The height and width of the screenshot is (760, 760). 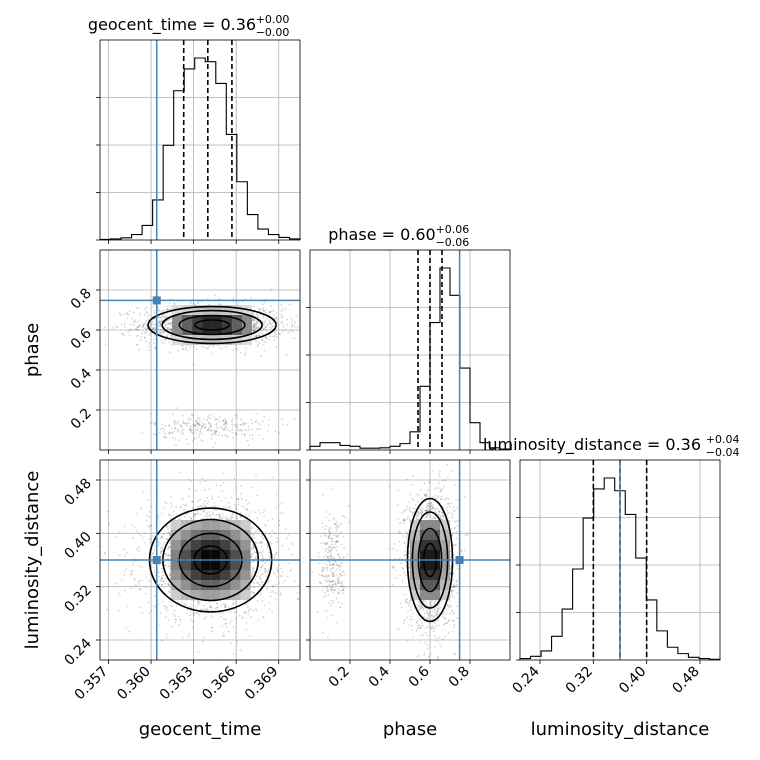 I want to click on pair-panel-geocent_time-luminosity_distance, so click(x=206, y=565).